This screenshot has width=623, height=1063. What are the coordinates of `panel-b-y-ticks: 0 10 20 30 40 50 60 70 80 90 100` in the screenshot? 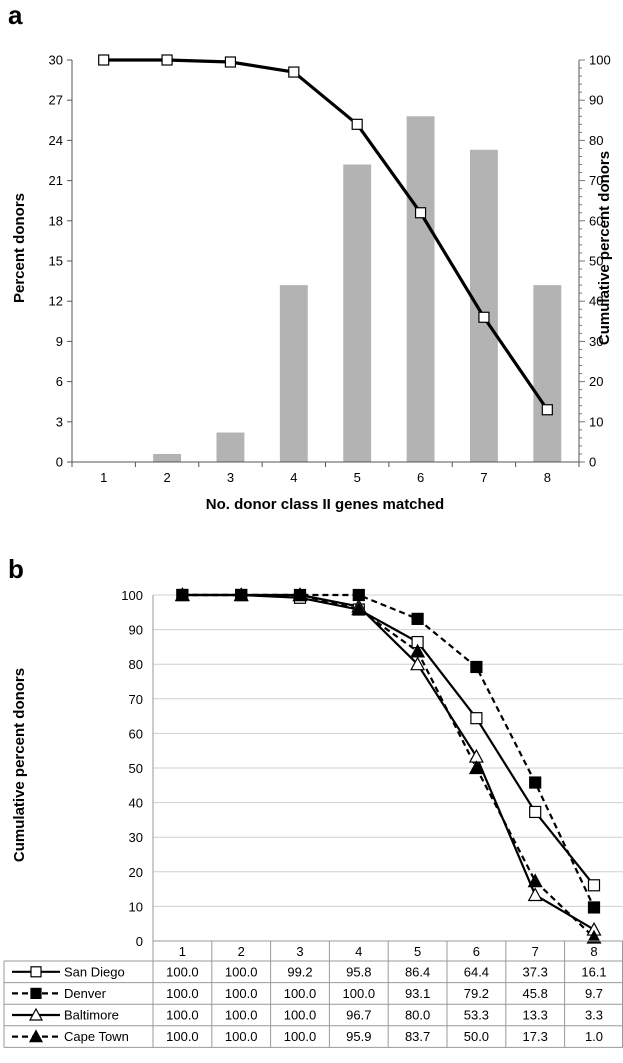 It's located at (132, 768).